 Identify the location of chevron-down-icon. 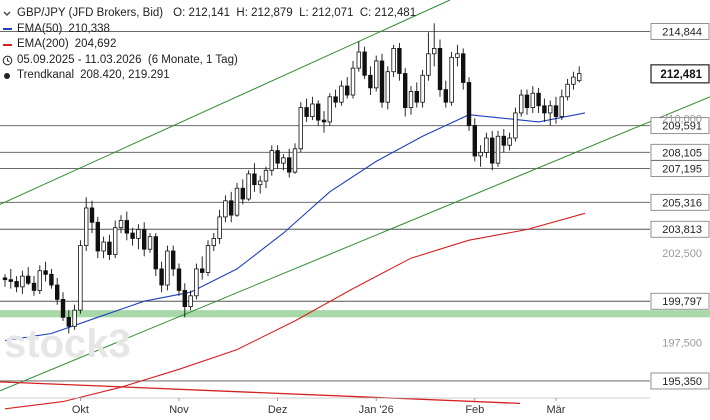
(7, 14).